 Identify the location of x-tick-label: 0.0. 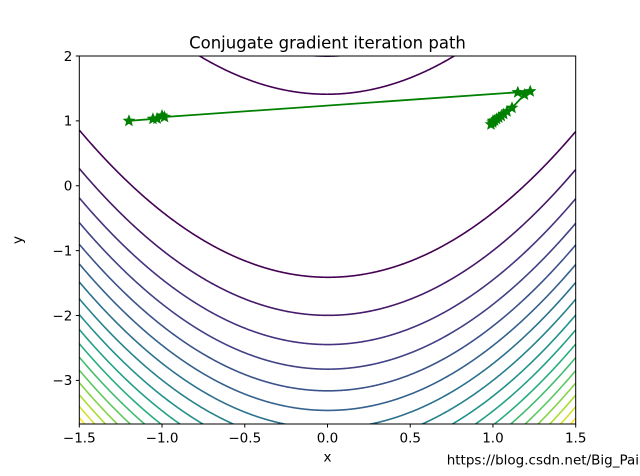
(327, 439).